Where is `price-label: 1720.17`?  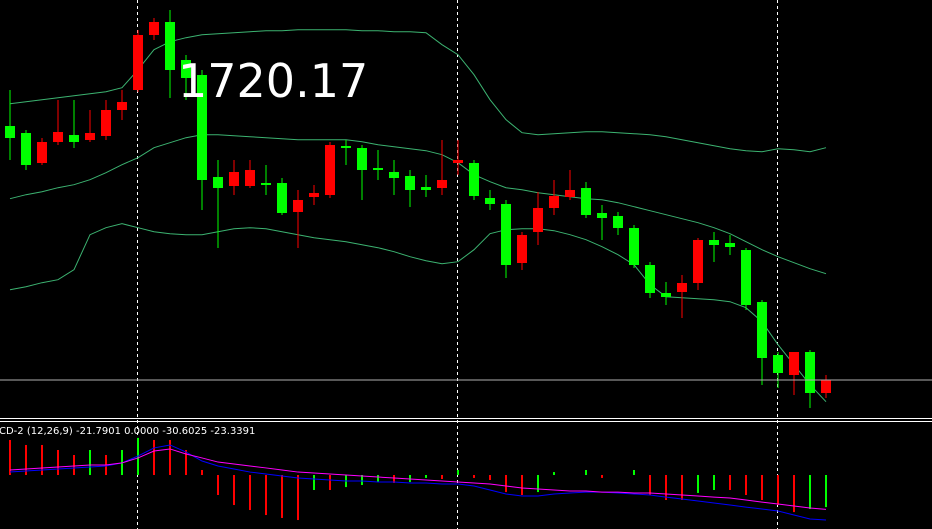
price-label: 1720.17 is located at coordinates (273, 81).